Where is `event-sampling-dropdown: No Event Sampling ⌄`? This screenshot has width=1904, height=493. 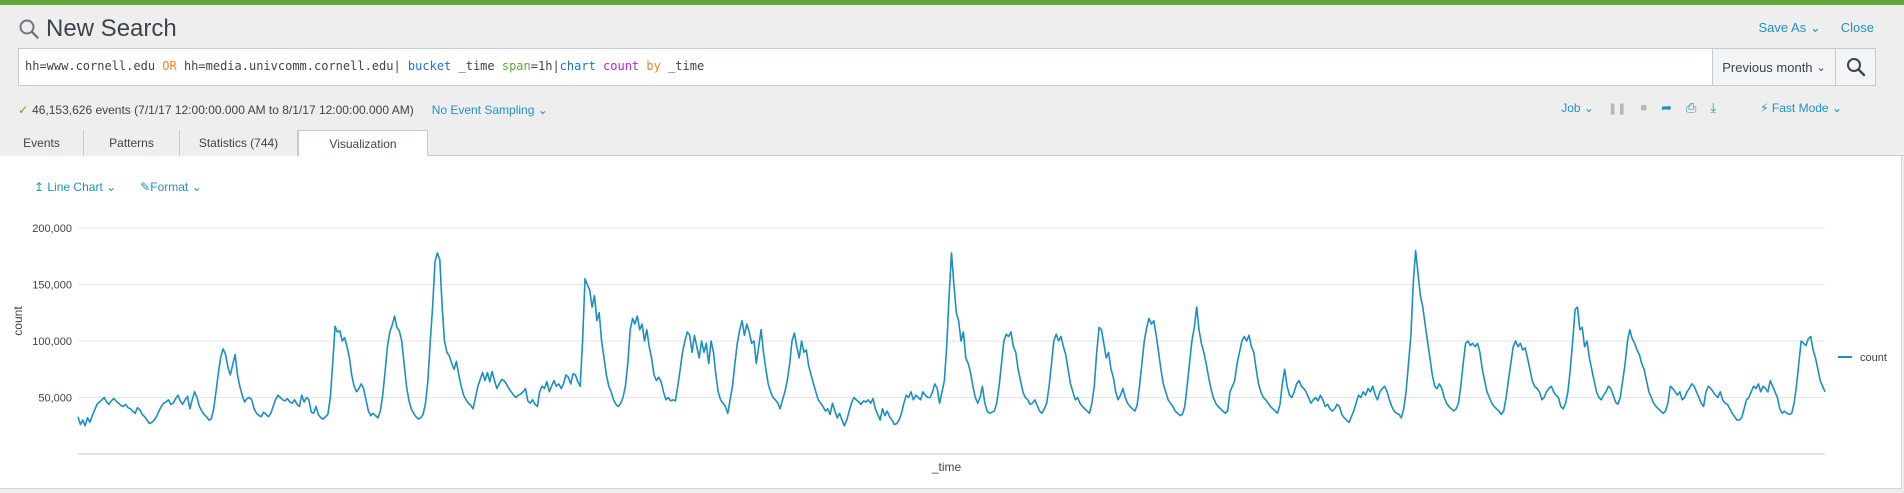 event-sampling-dropdown: No Event Sampling ⌄ is located at coordinates (489, 110).